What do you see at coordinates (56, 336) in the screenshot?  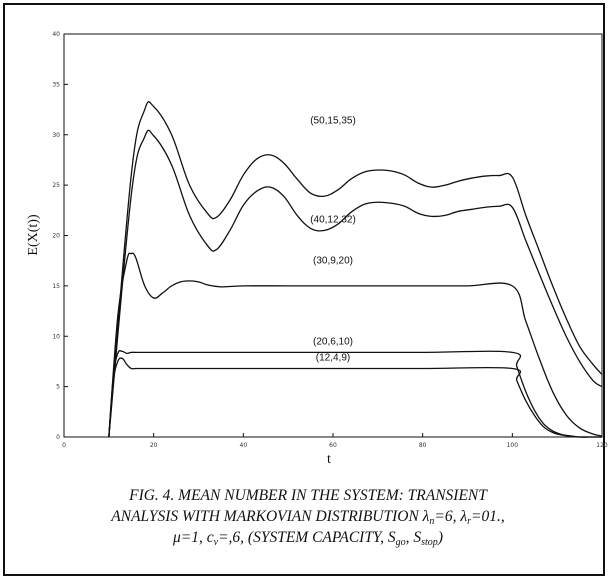 I see `y-tick-label: 10` at bounding box center [56, 336].